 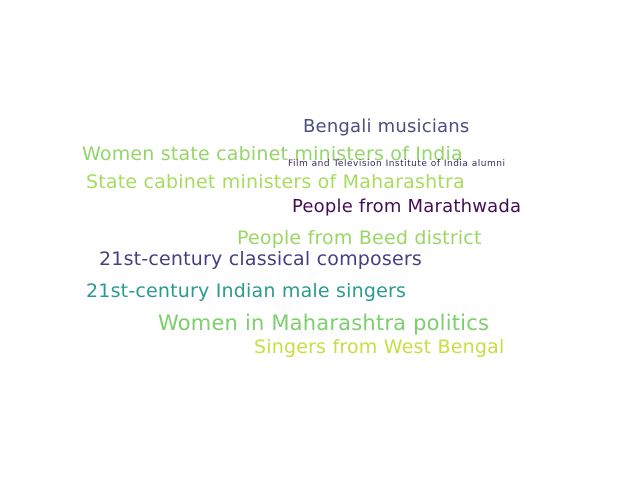 I want to click on word-people-from-marathwada: People from Marathwada, so click(x=407, y=206).